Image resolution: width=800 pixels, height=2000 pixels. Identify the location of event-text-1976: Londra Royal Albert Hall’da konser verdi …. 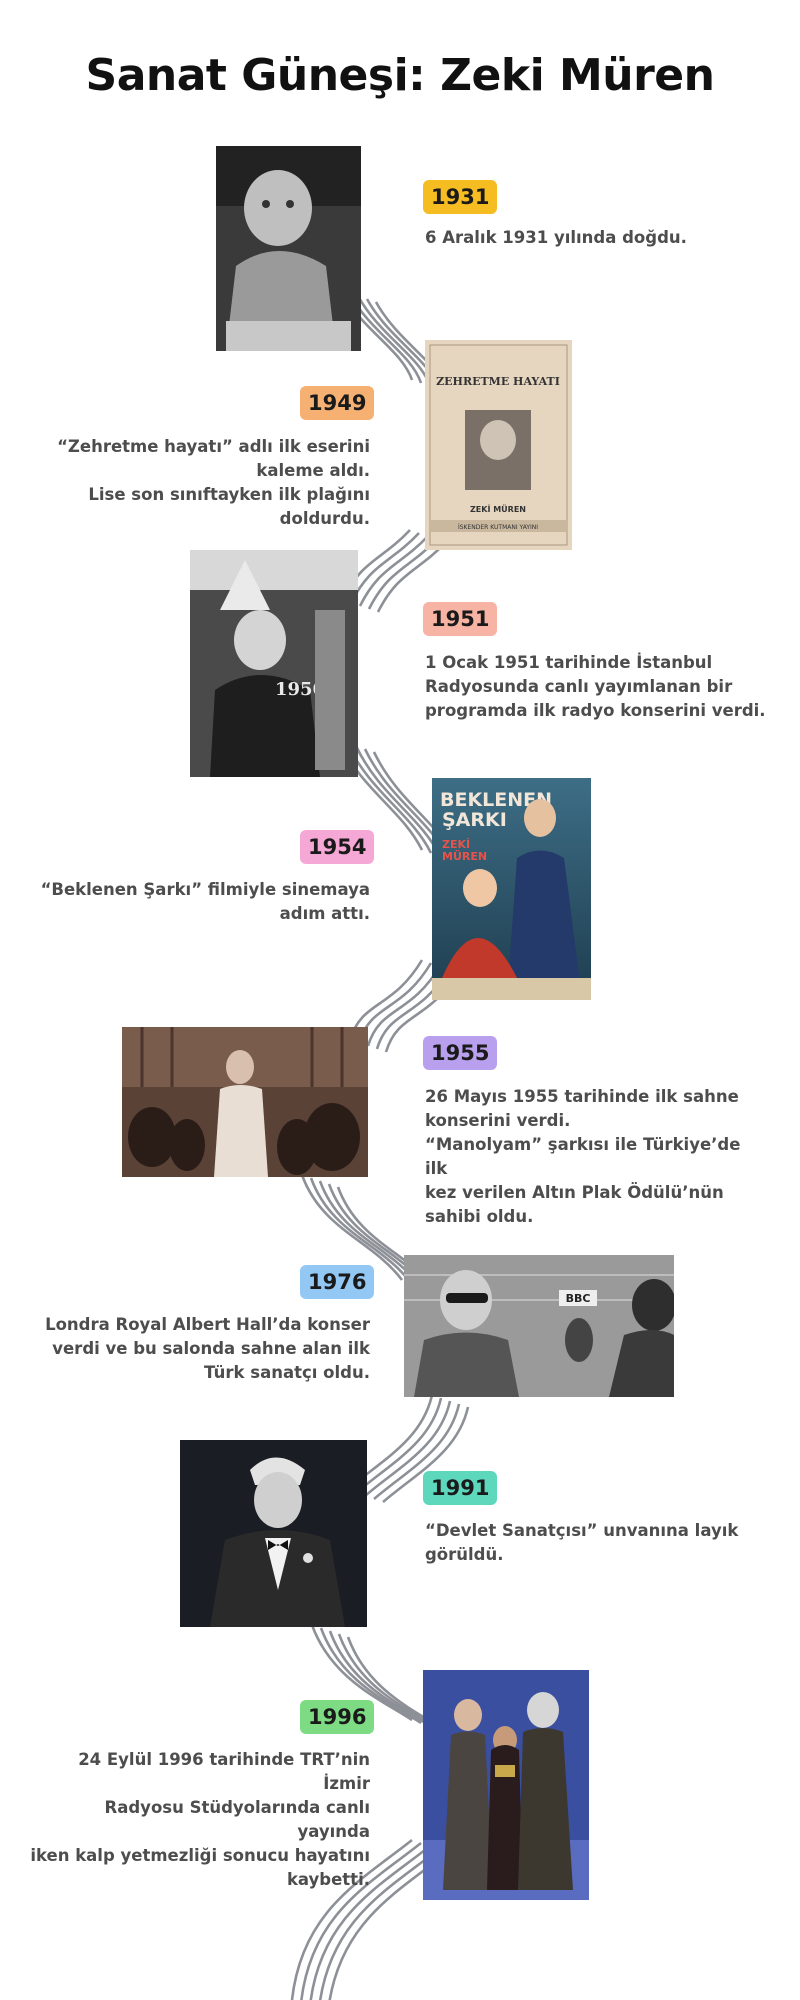
(207, 1348).